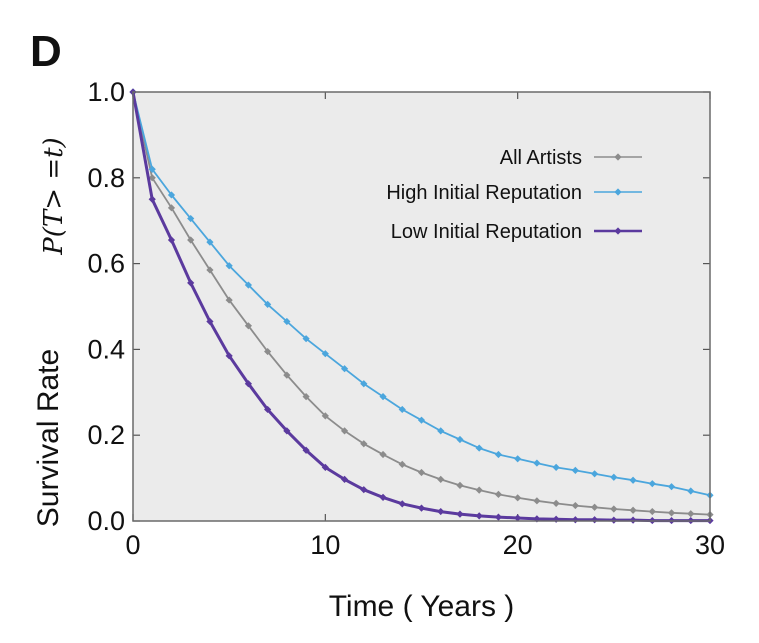  I want to click on y-tick-label: 0.0, so click(106, 521).